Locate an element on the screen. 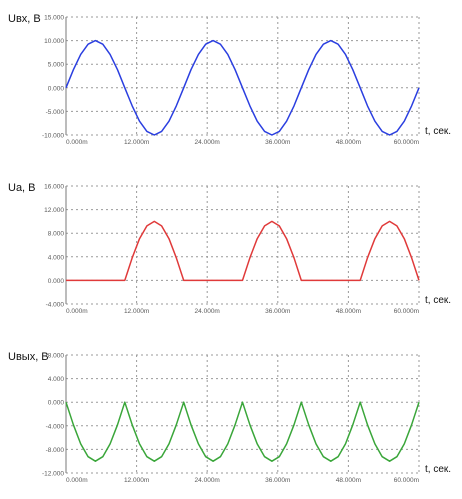 This screenshot has width=462, height=499. y-tick-label: 15.000 is located at coordinates (54, 18).